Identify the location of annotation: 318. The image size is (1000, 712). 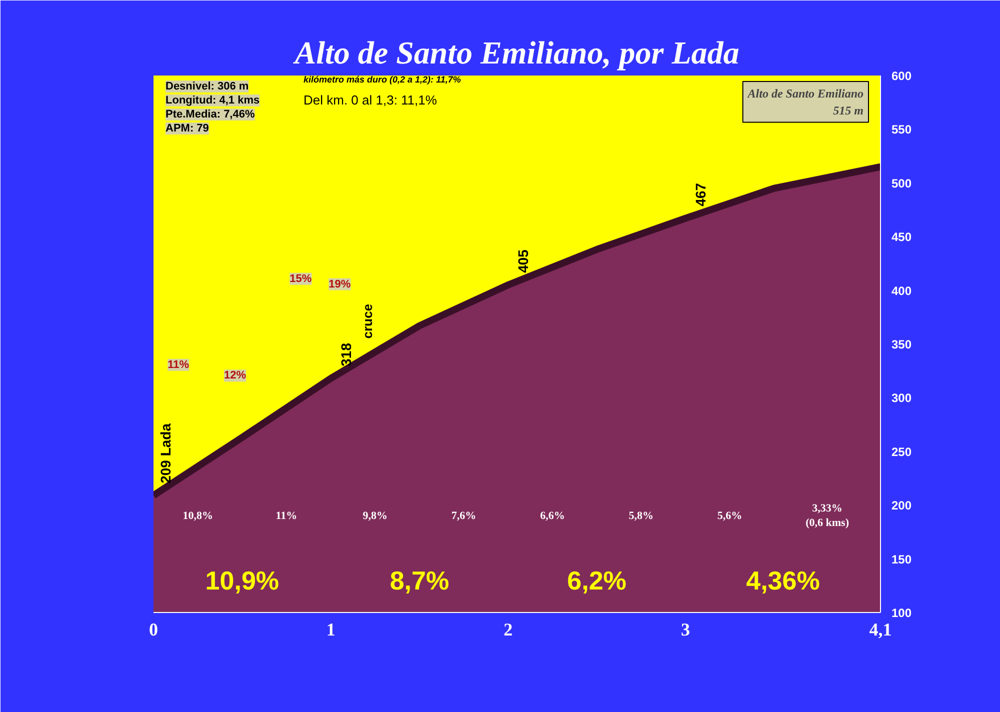
(346, 354).